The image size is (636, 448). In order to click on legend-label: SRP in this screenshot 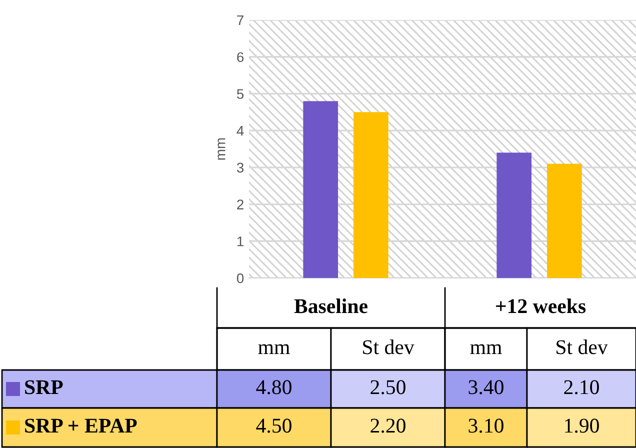, I will do `click(44, 387)`.